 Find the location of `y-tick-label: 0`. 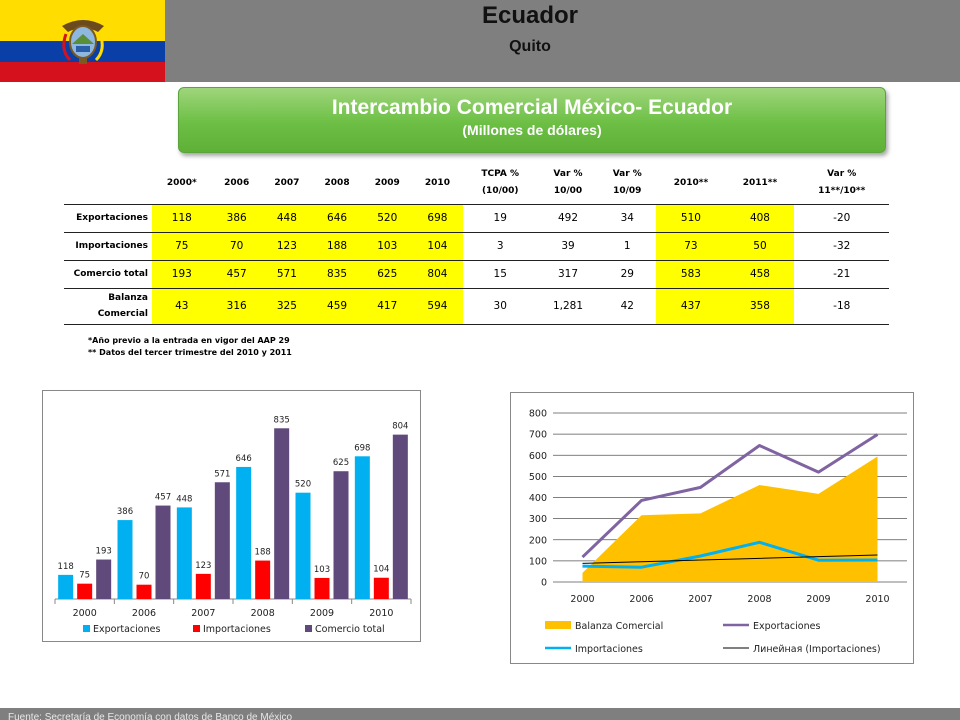

y-tick-label: 0 is located at coordinates (544, 583).